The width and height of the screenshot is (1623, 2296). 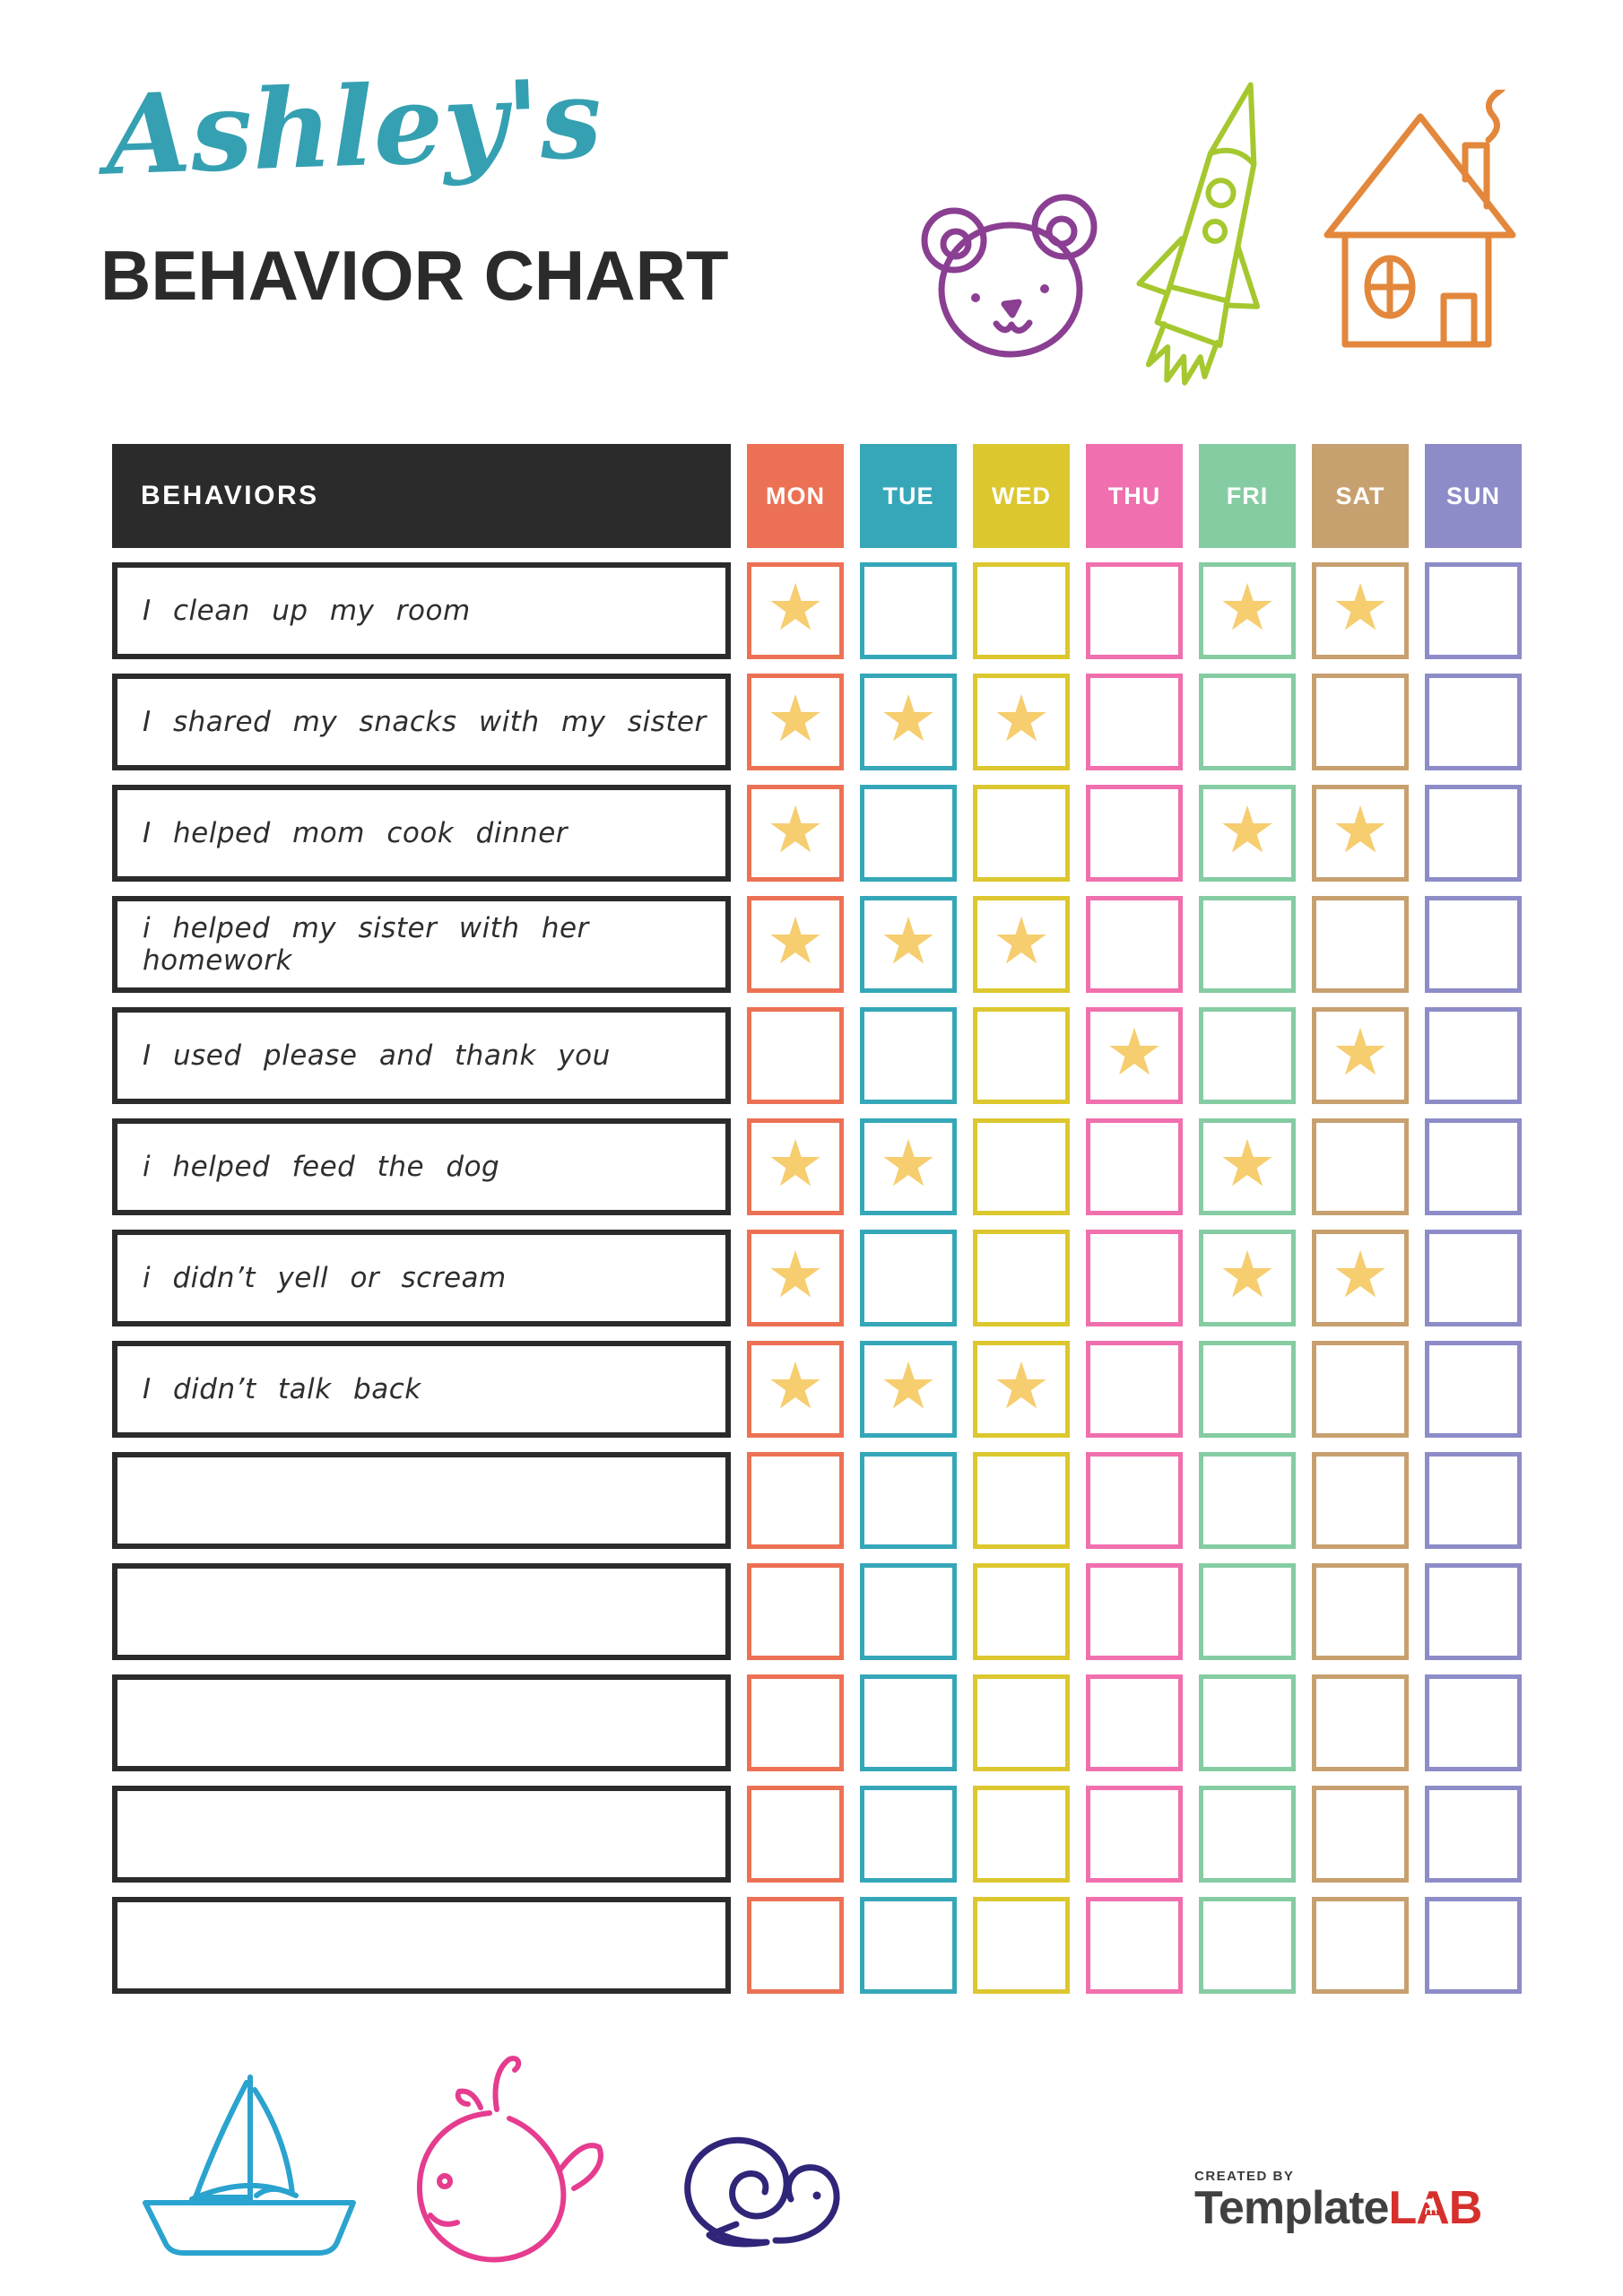 I want to click on cell-row8-sat, so click(x=1360, y=1389).